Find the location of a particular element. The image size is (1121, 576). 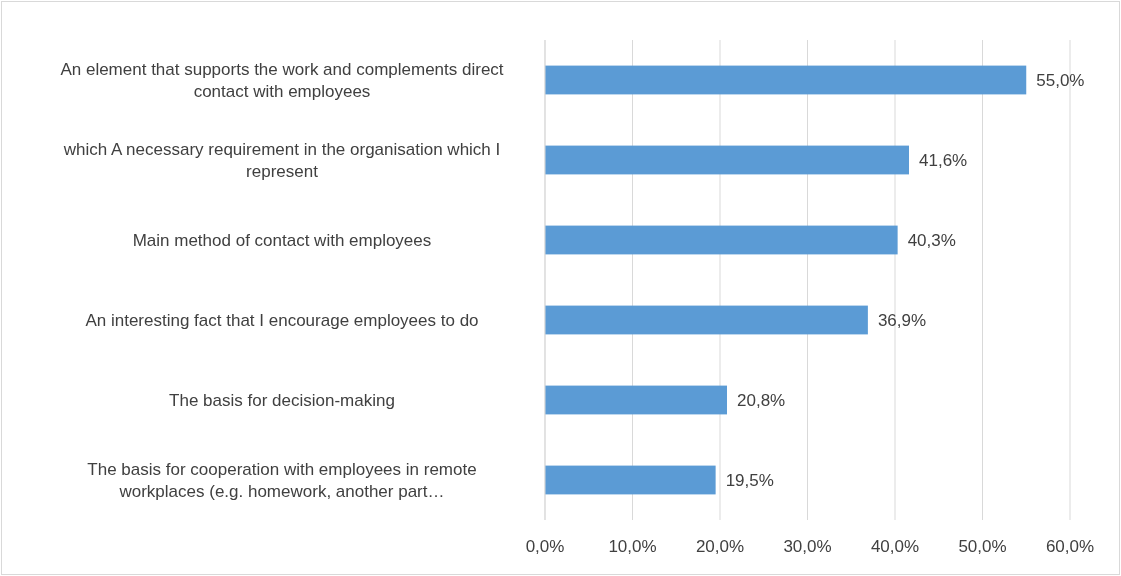

y-tick-label: An element that supports the work and complements direct contact with employees is located at coordinates (282, 80).